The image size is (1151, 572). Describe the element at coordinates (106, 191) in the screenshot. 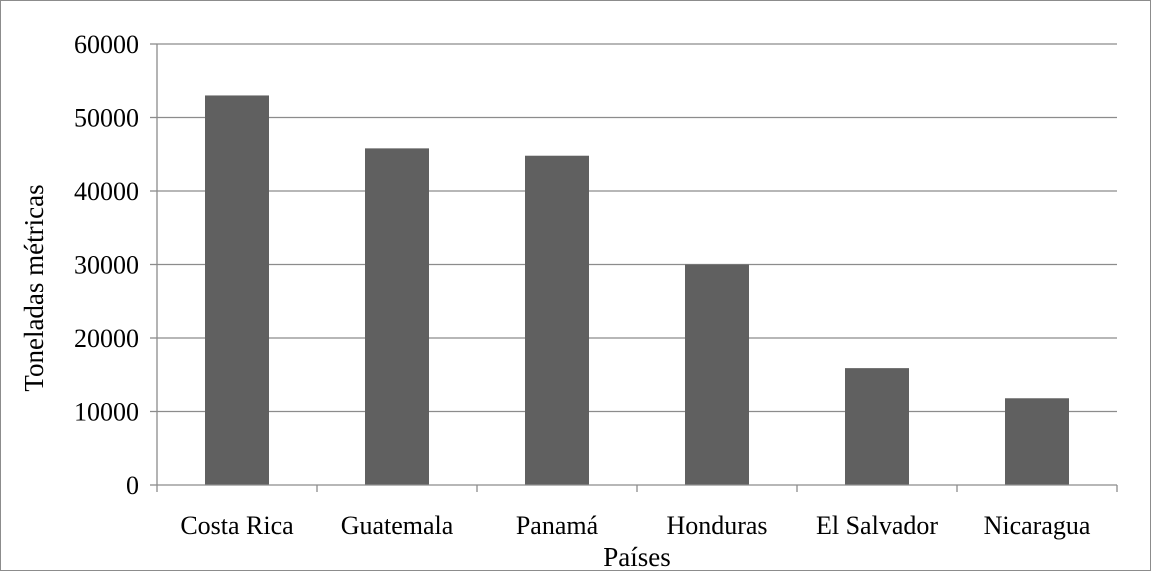

I see `y-tick-label: 40000` at that location.